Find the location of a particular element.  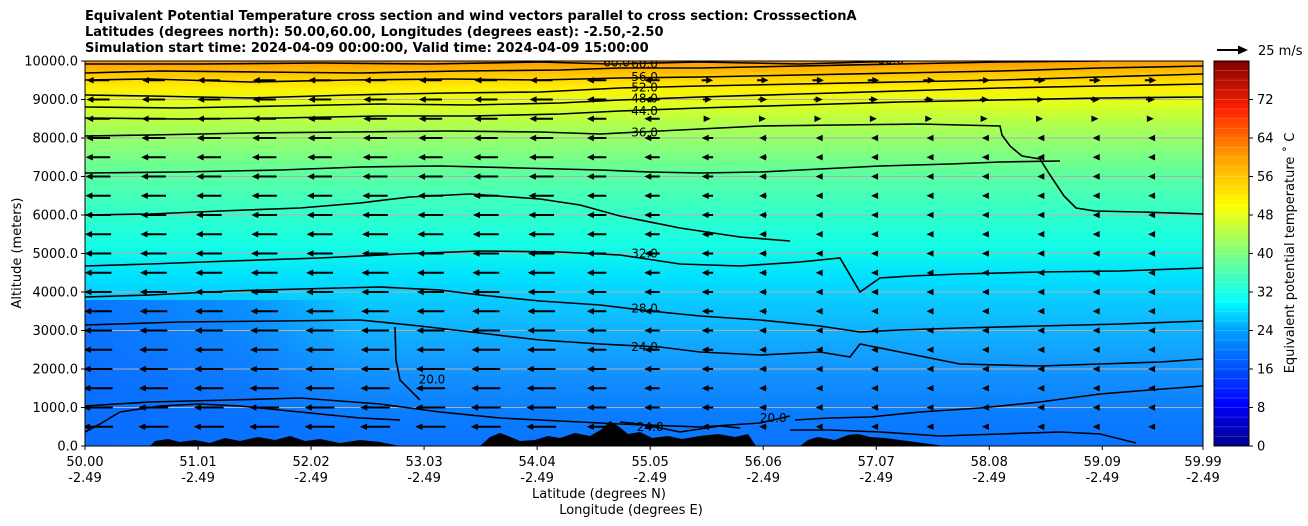

y-tick-label: 1000.0 is located at coordinates (56, 408).